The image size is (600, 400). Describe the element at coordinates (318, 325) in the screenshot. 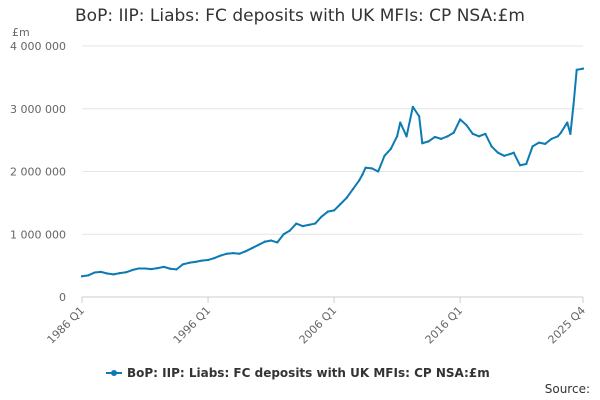

I see `x-tick-label: 2006 Q1` at that location.